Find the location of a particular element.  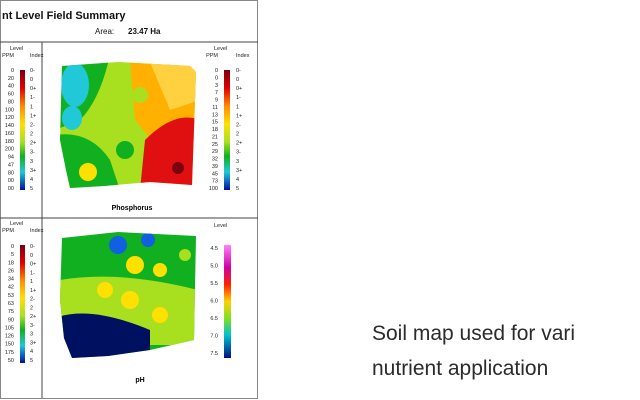

legend-value: 25 is located at coordinates (215, 145).